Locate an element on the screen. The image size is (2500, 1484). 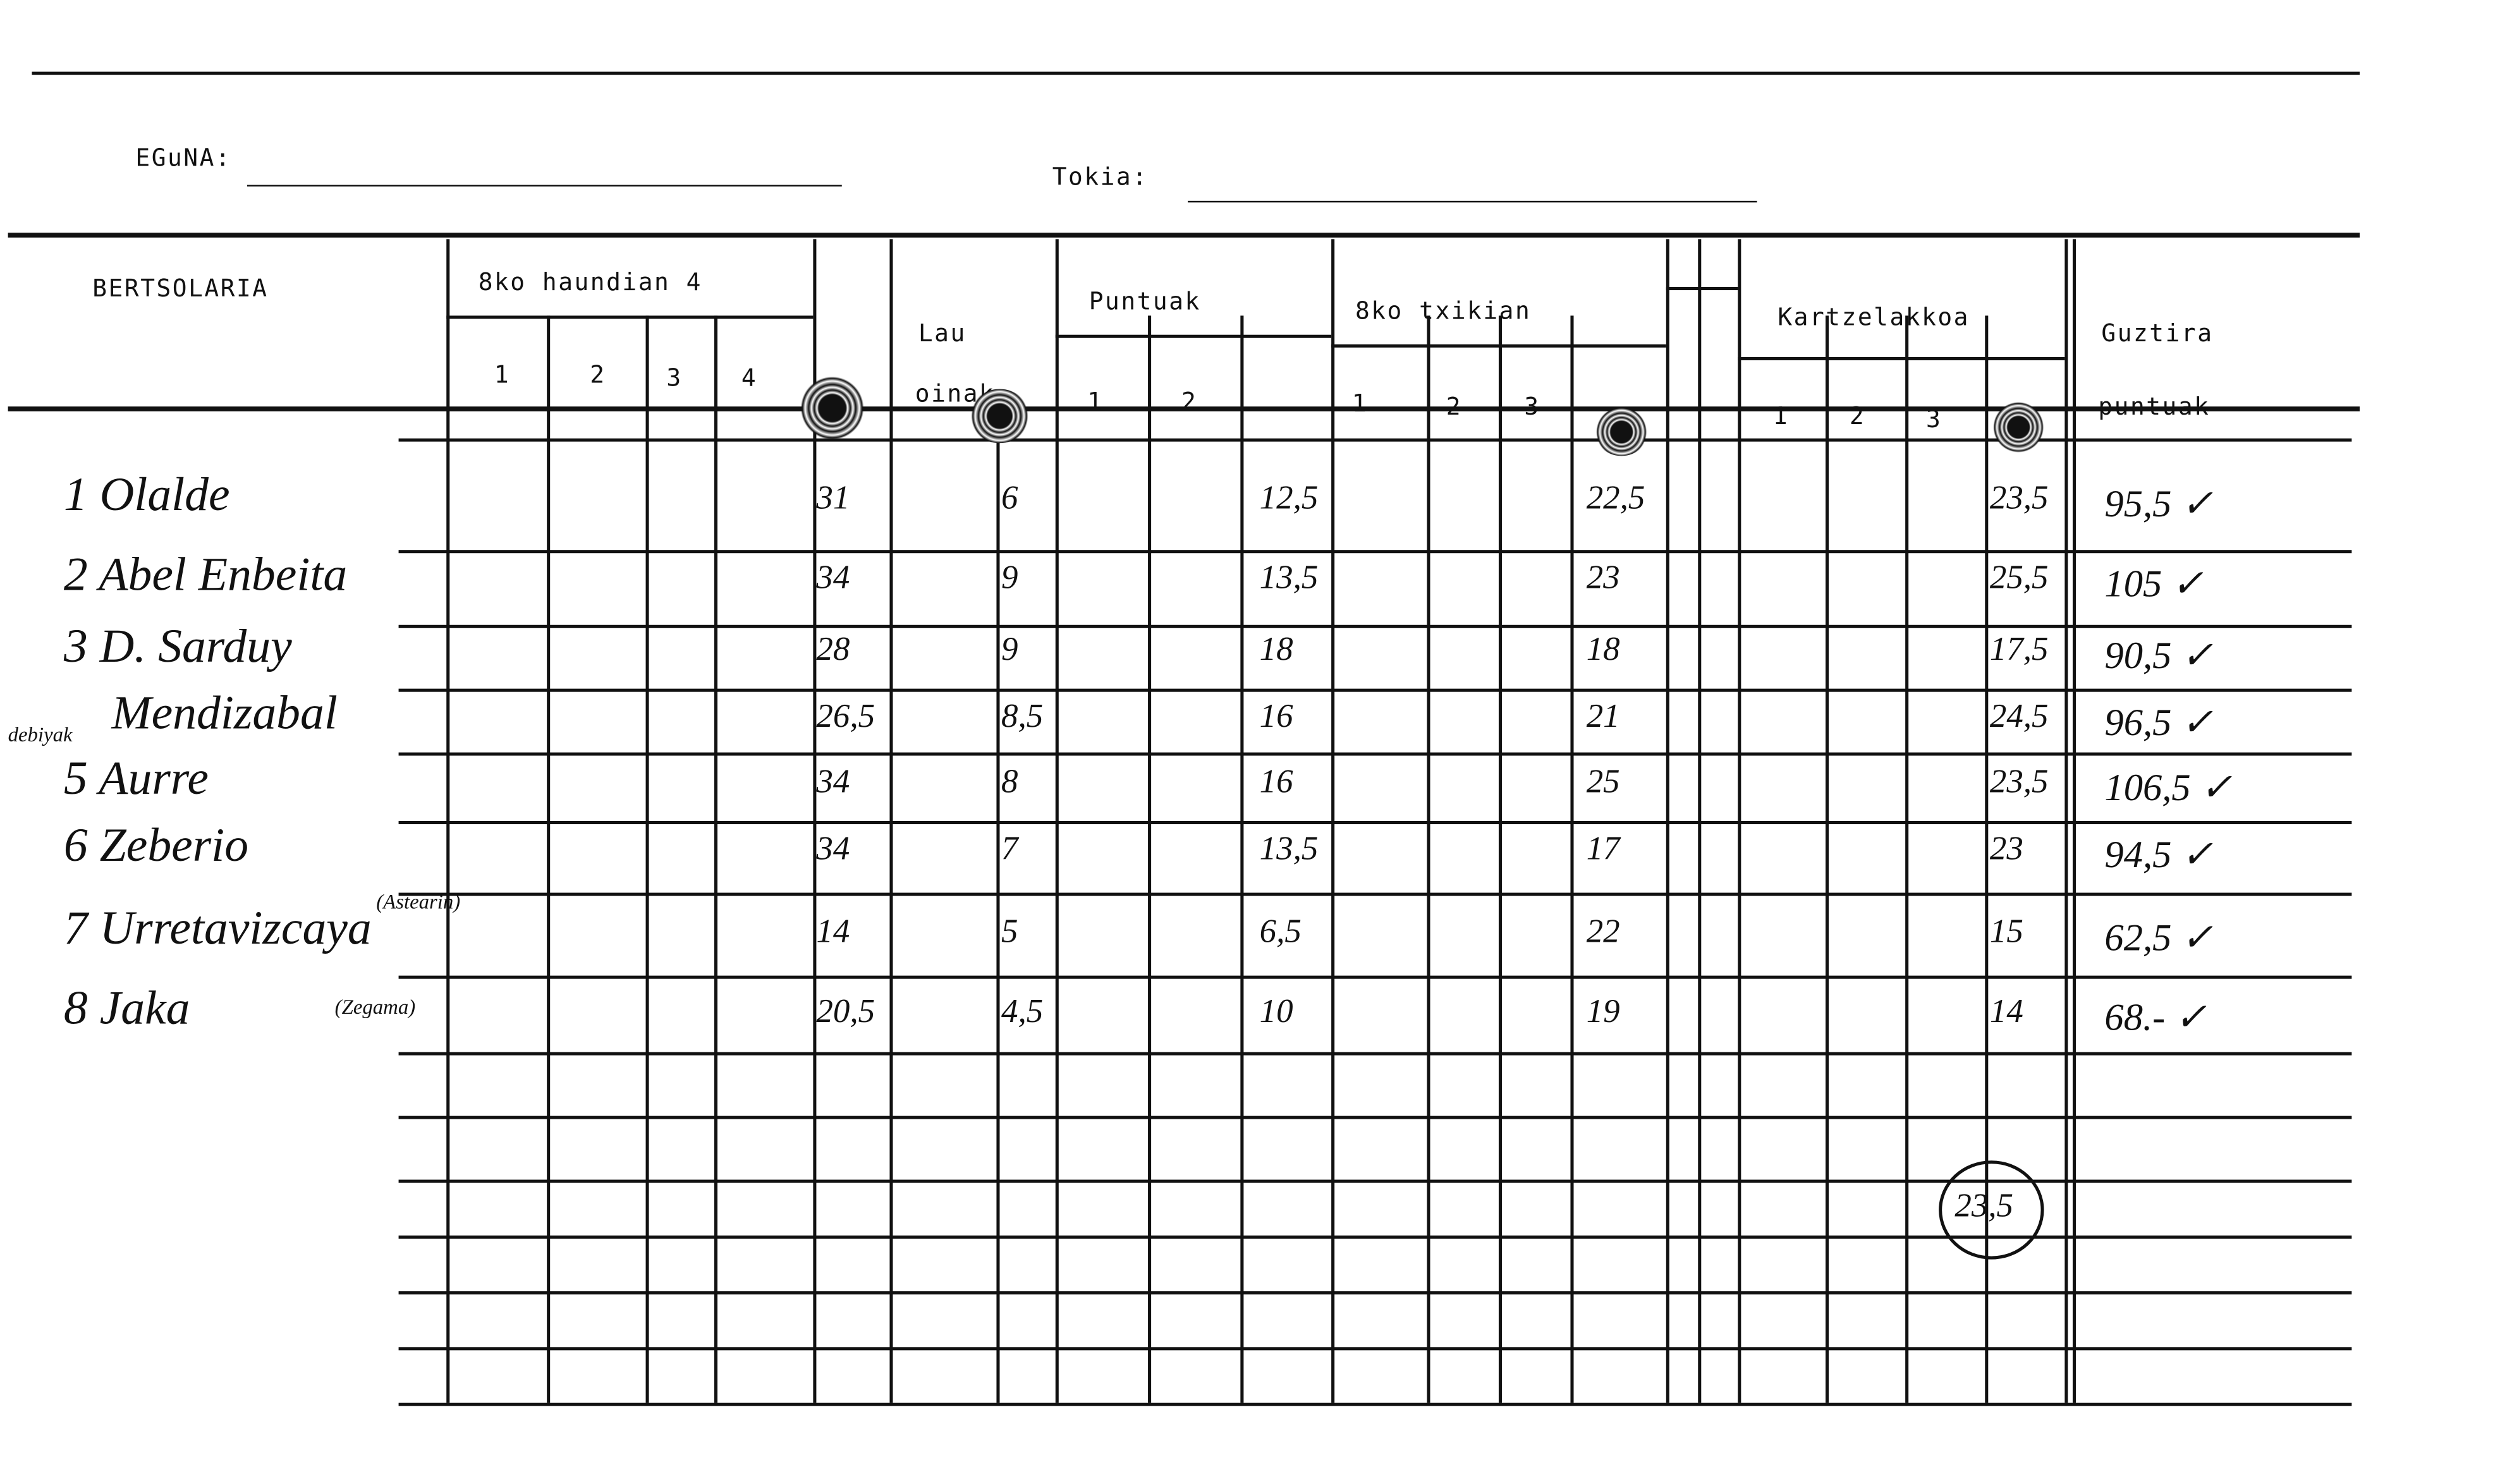
score-lau-oinak: 9 is located at coordinates (1009, 649).